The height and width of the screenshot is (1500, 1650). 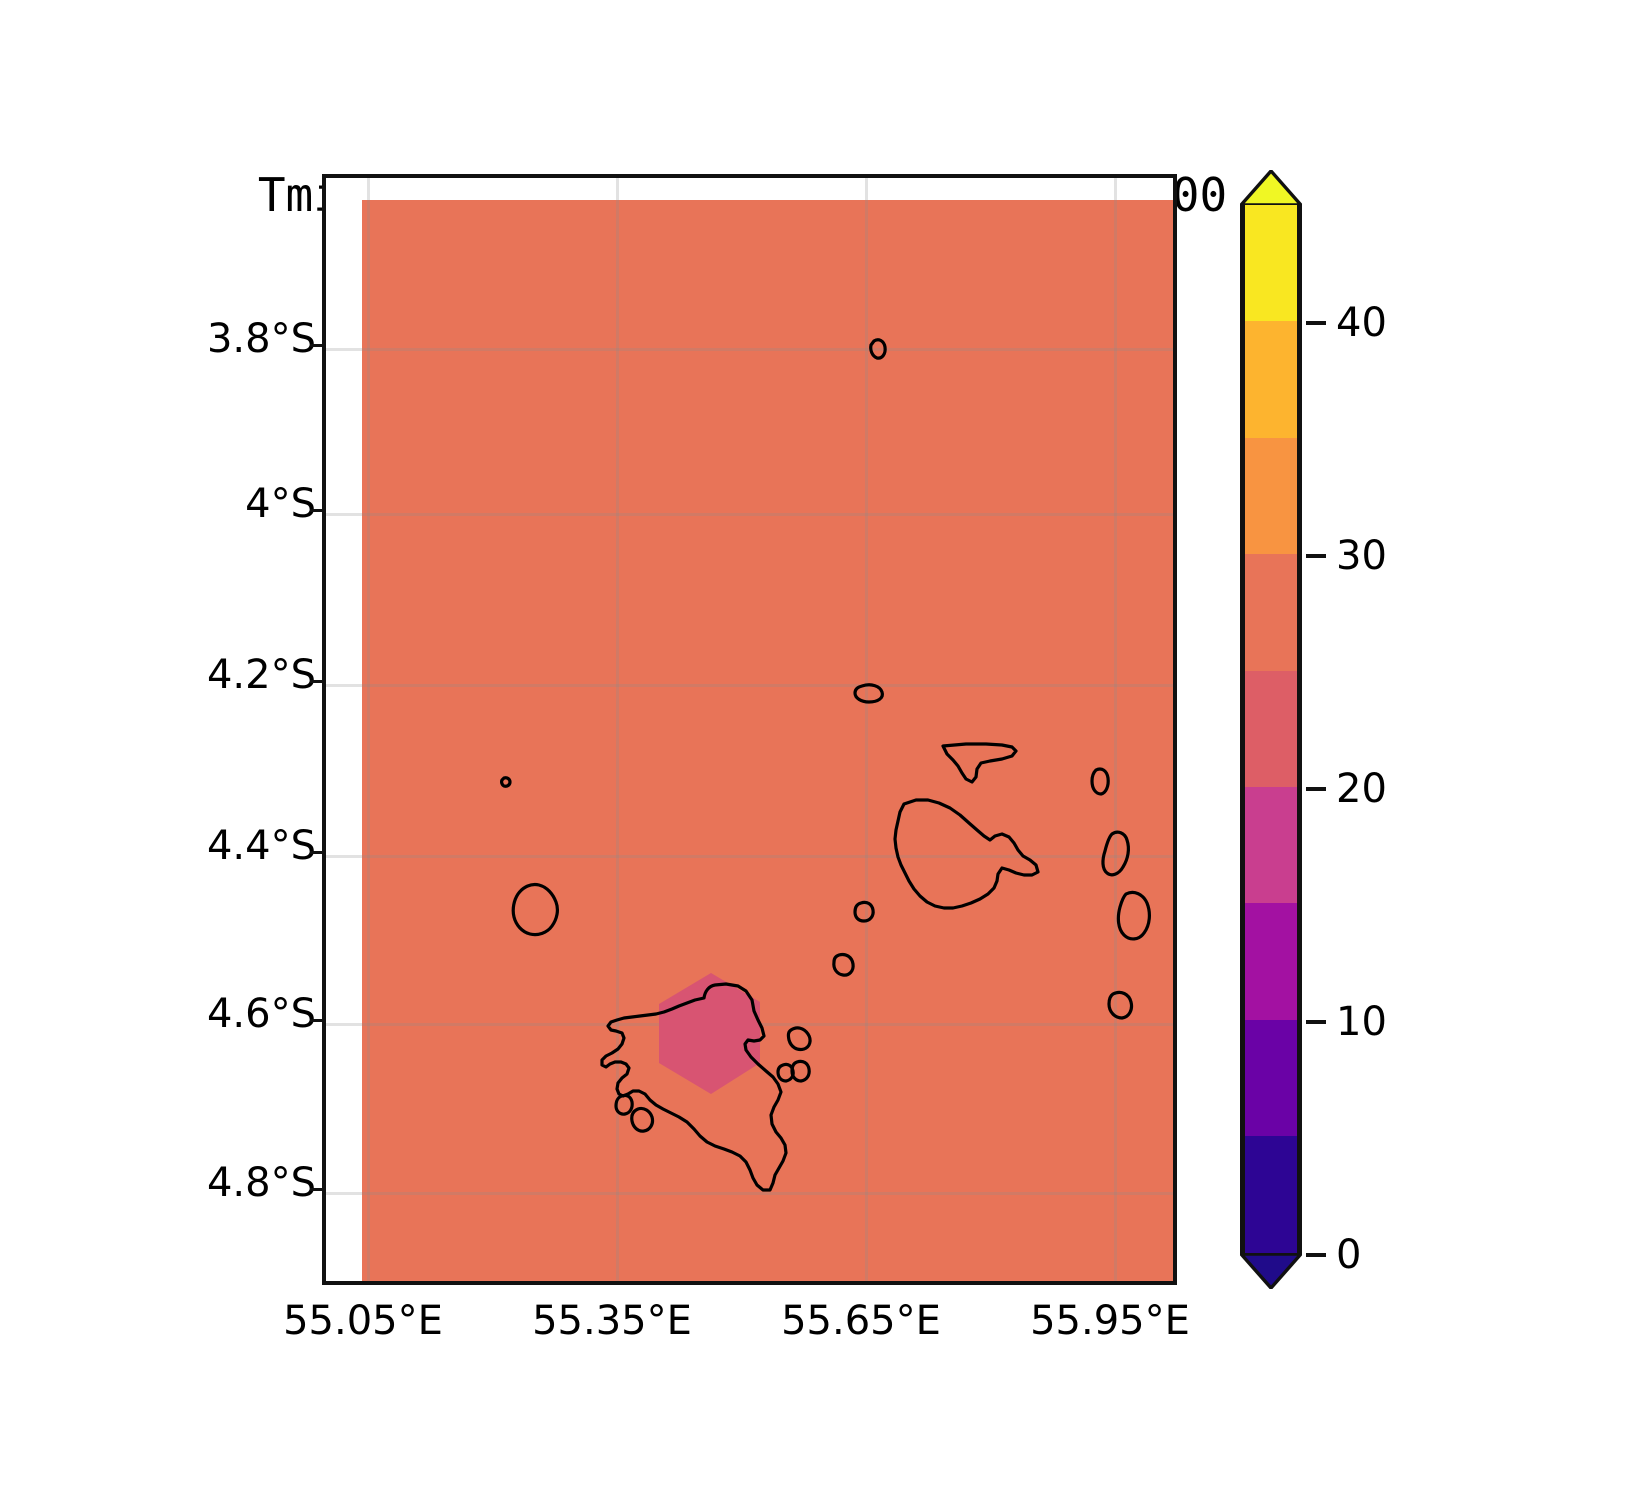 What do you see at coordinates (1110, 1321) in the screenshot?
I see `x-tick-label-55.95E: 55.95°E` at bounding box center [1110, 1321].